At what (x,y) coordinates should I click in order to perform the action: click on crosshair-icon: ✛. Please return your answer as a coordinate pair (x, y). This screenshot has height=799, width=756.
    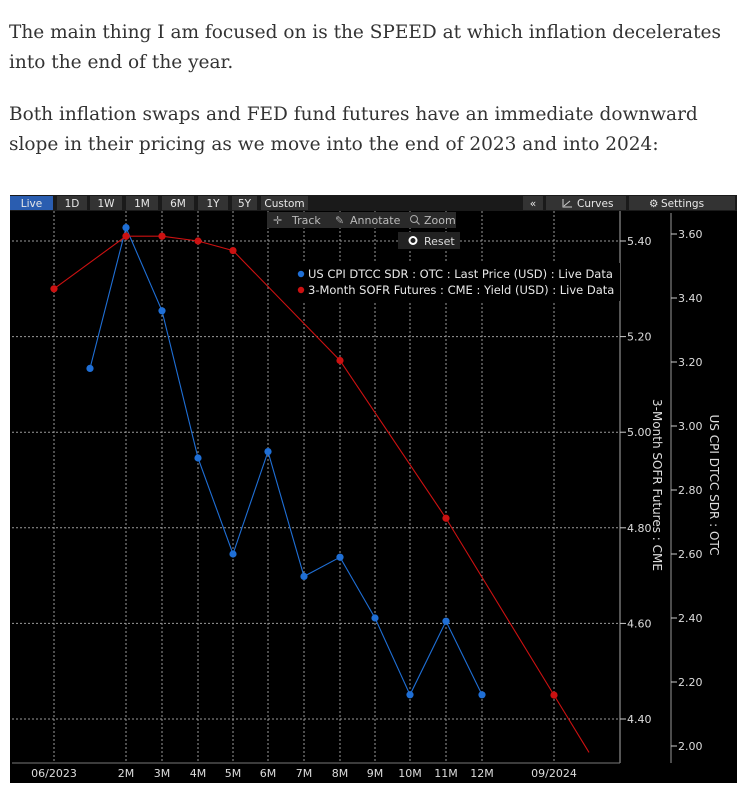
    Looking at the image, I should click on (277, 220).